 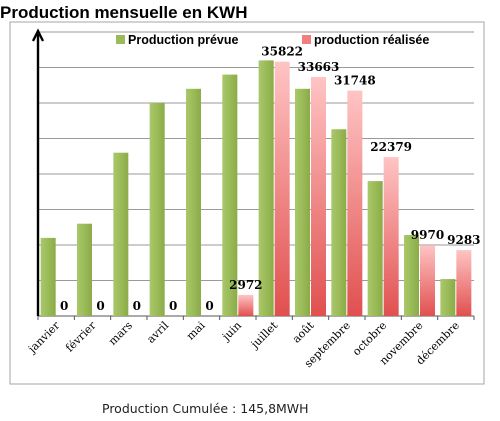 I want to click on data-label-0: 0, so click(x=64, y=306).